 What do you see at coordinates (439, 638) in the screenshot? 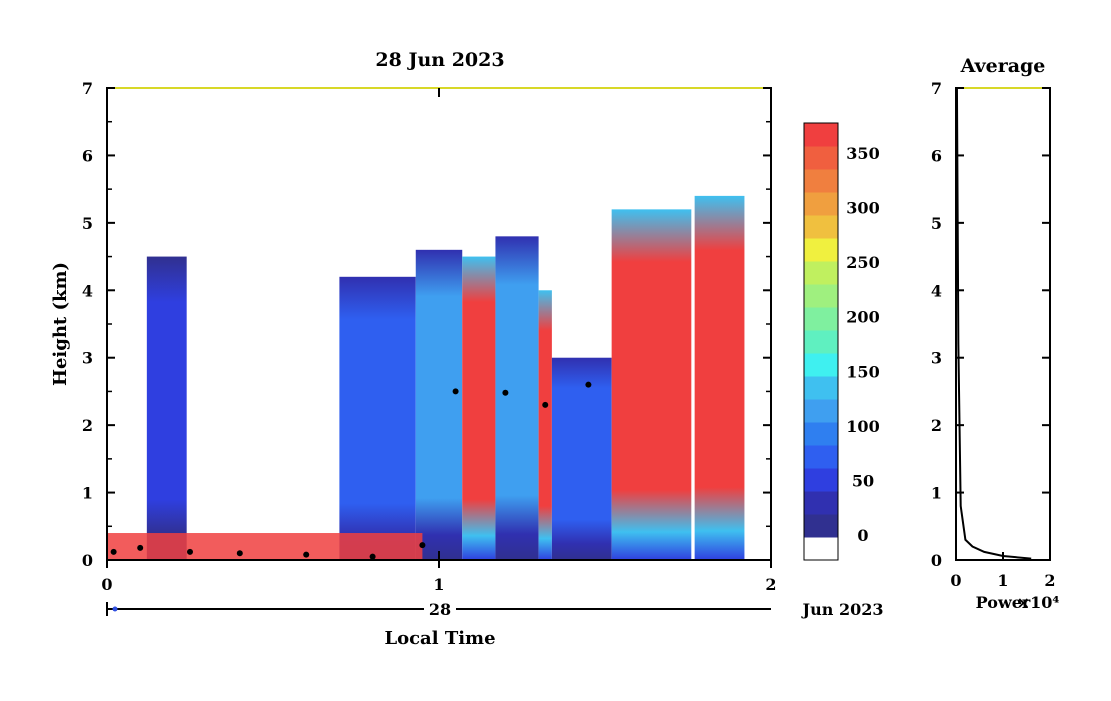
I see `x-axis-label: Local Time` at bounding box center [439, 638].